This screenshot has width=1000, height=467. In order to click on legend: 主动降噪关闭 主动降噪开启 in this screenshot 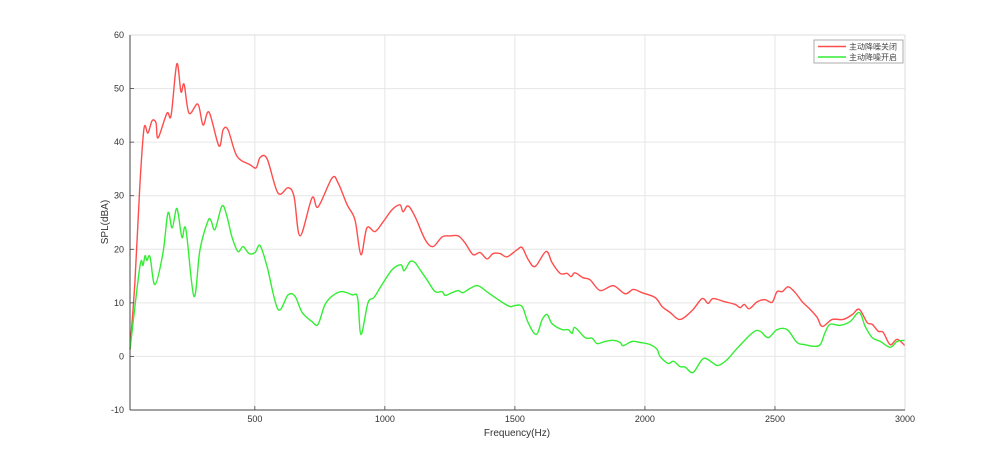, I will do `click(858, 51)`.